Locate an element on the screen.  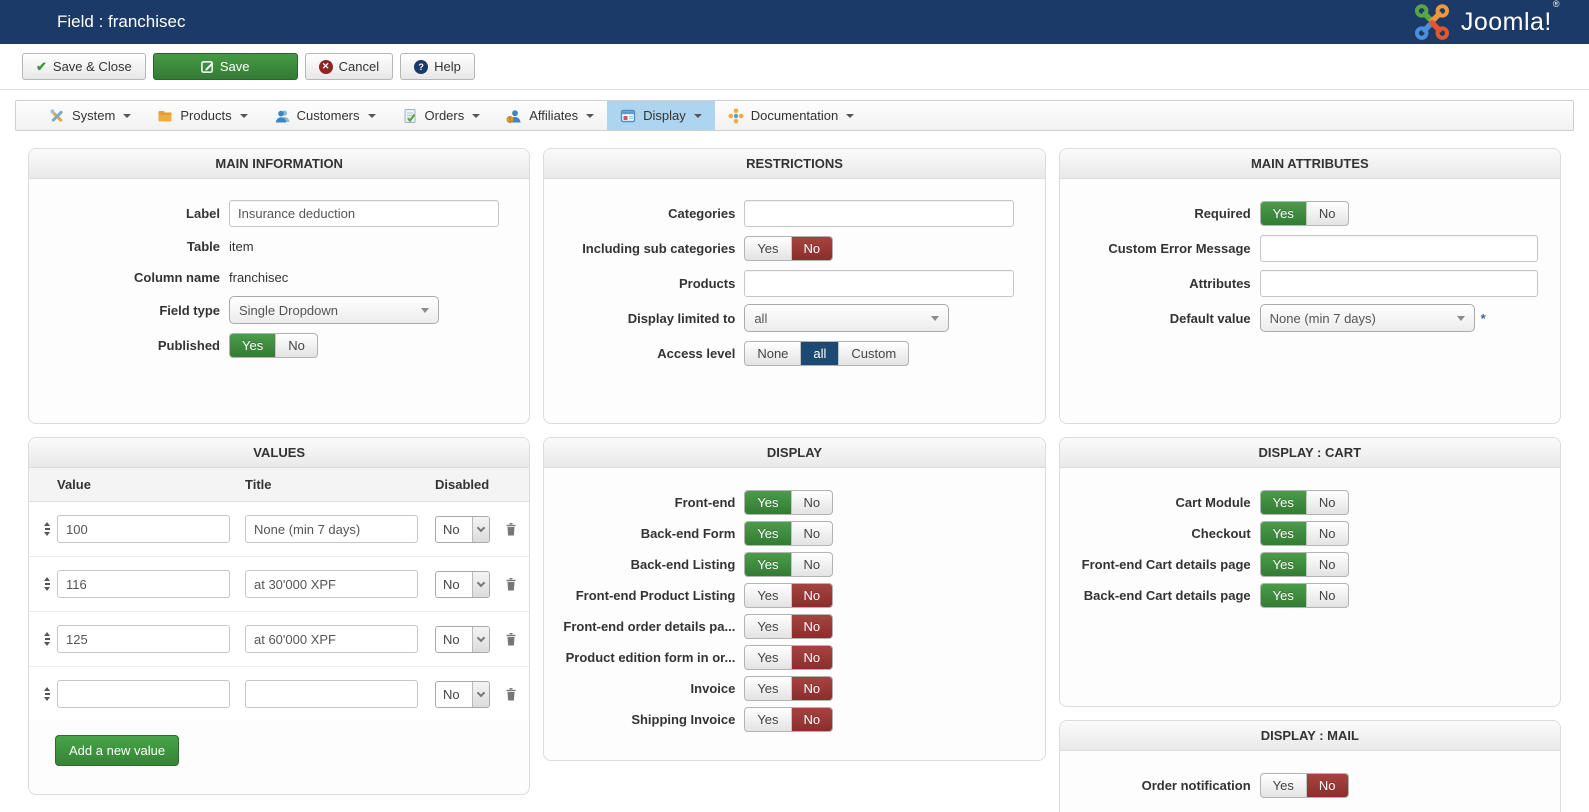
published-no-button: No is located at coordinates (296, 345).